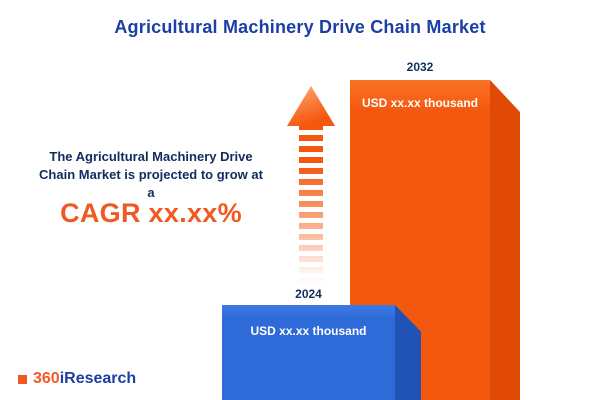  Describe the element at coordinates (505, 240) in the screenshot. I see `bar-2032-side` at that location.